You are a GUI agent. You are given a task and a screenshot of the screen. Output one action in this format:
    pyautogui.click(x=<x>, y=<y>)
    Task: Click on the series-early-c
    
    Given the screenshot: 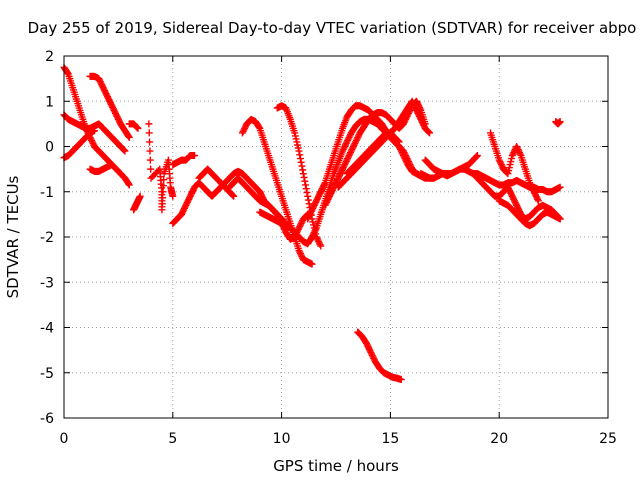 What is the action you would take?
    pyautogui.click(x=79, y=144)
    